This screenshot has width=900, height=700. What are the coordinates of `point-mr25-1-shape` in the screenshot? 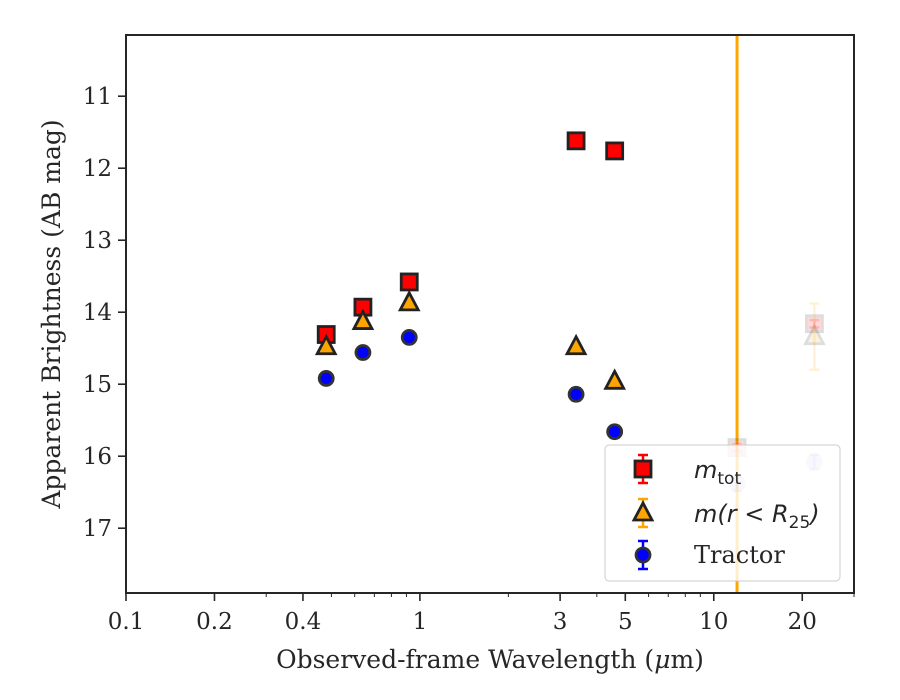 It's located at (363, 319).